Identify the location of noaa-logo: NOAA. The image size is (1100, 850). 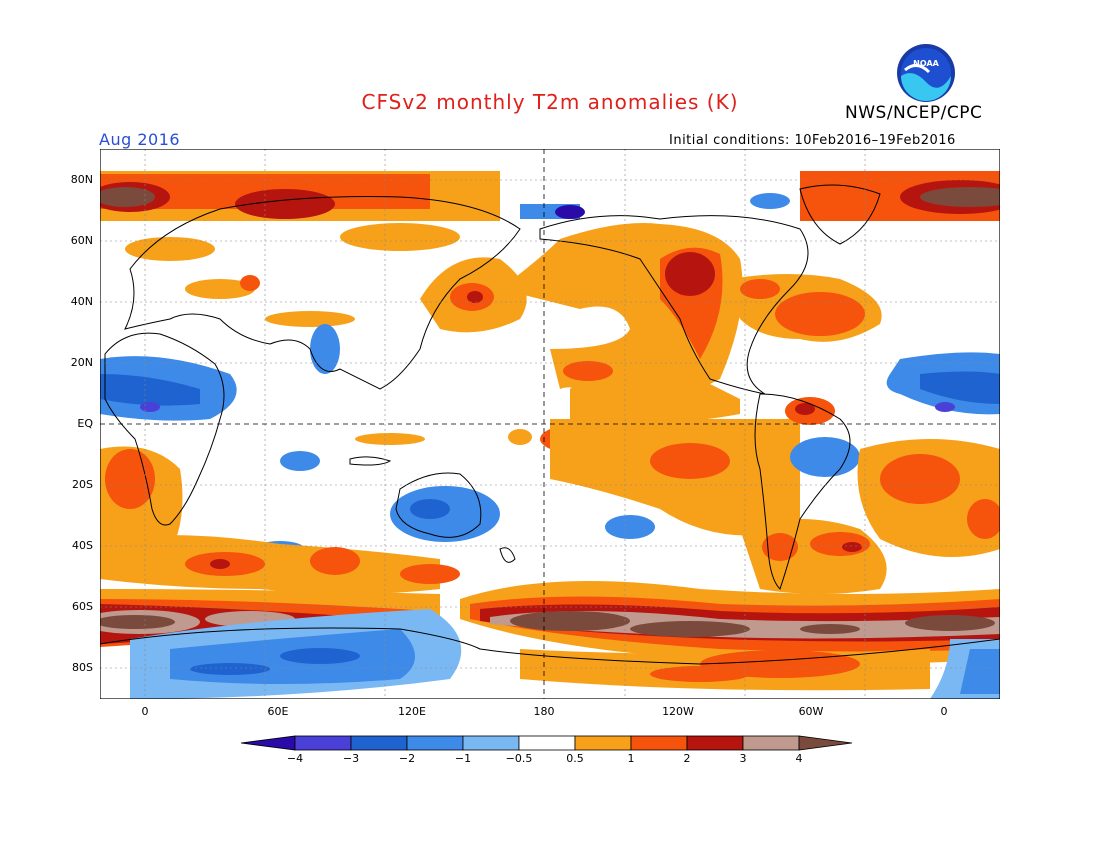
(926, 73).